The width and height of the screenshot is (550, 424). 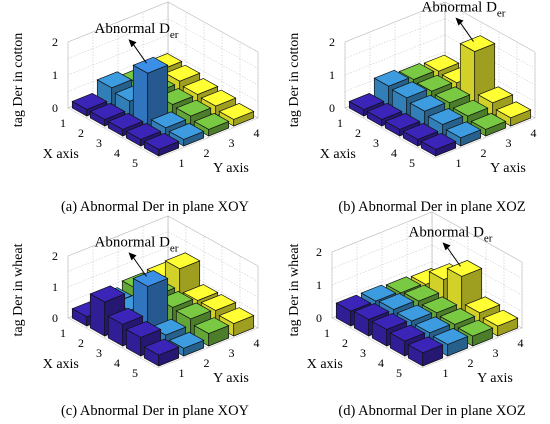 I want to click on bar-r2-c3, so click(x=150, y=91).